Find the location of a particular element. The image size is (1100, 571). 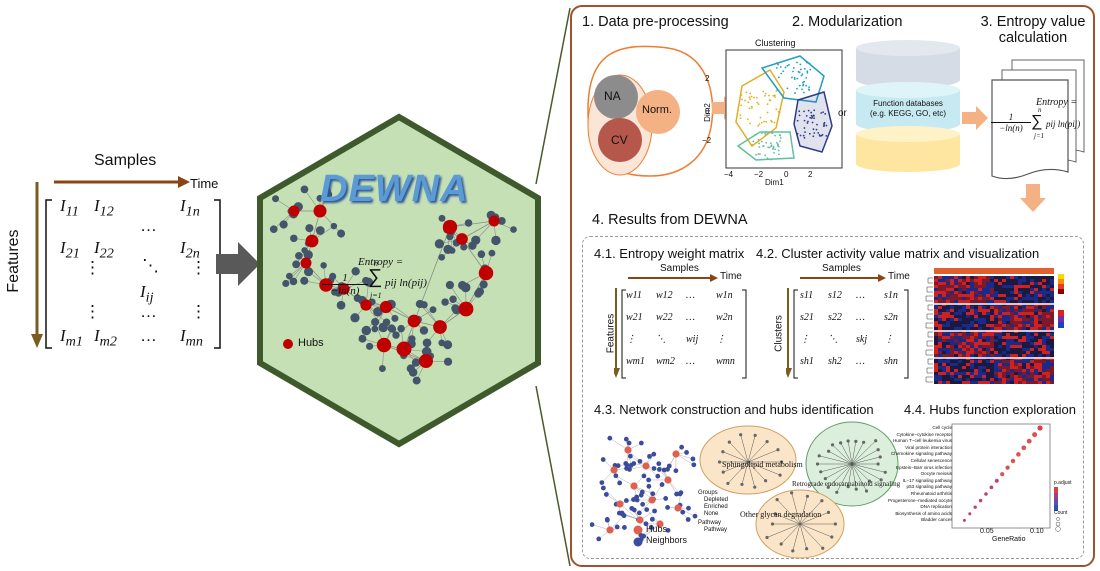

clustering-plot is located at coordinates (784, 109).